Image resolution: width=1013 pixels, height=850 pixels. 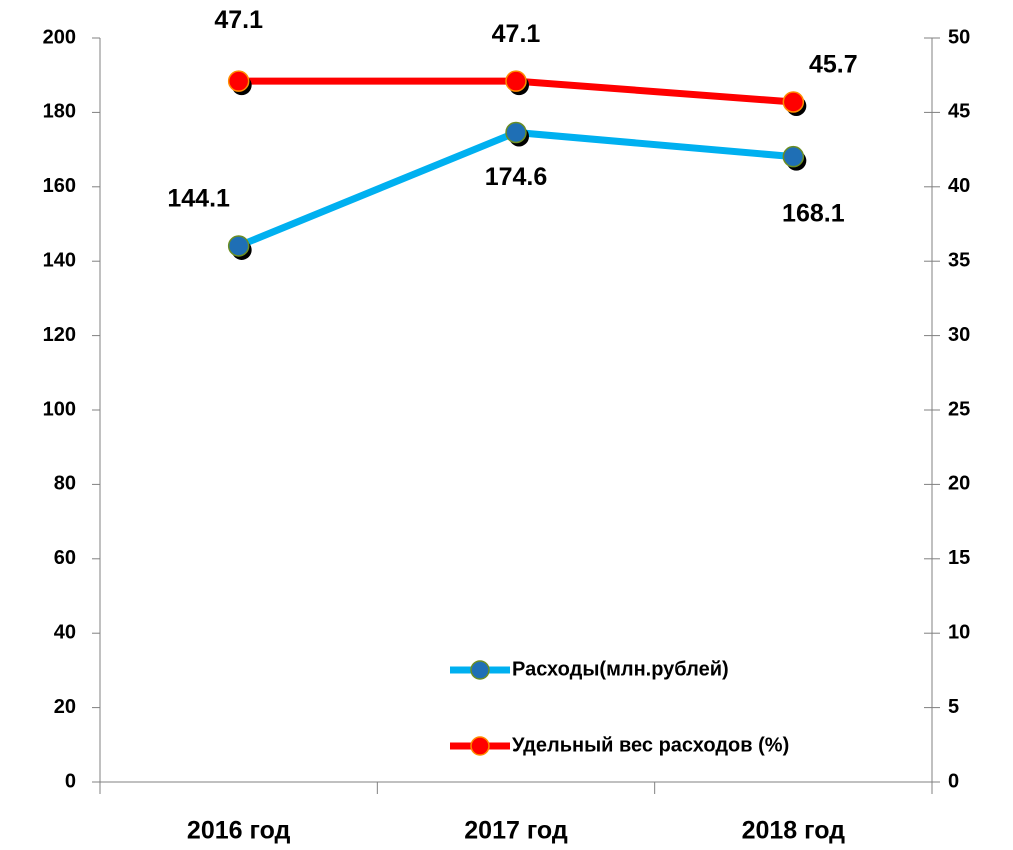 What do you see at coordinates (59, 260) in the screenshot?
I see `y-tick-label: 140` at bounding box center [59, 260].